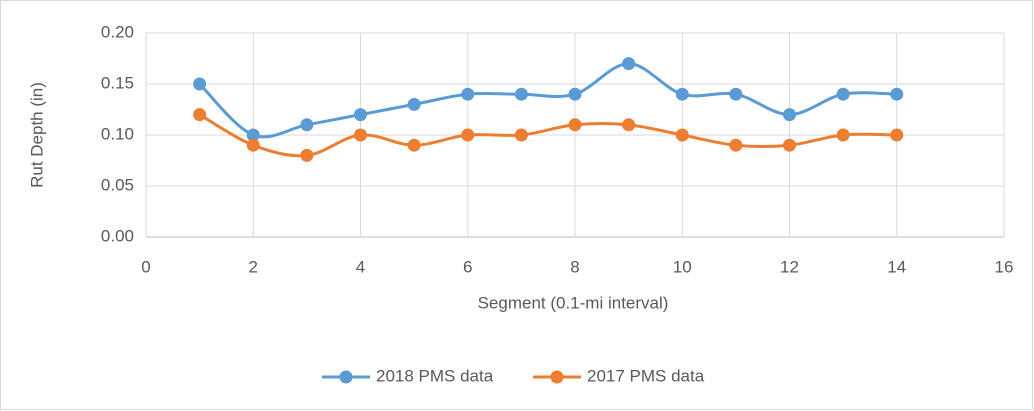 The height and width of the screenshot is (411, 1034). What do you see at coordinates (789, 266) in the screenshot?
I see `x-tick-label: 12` at bounding box center [789, 266].